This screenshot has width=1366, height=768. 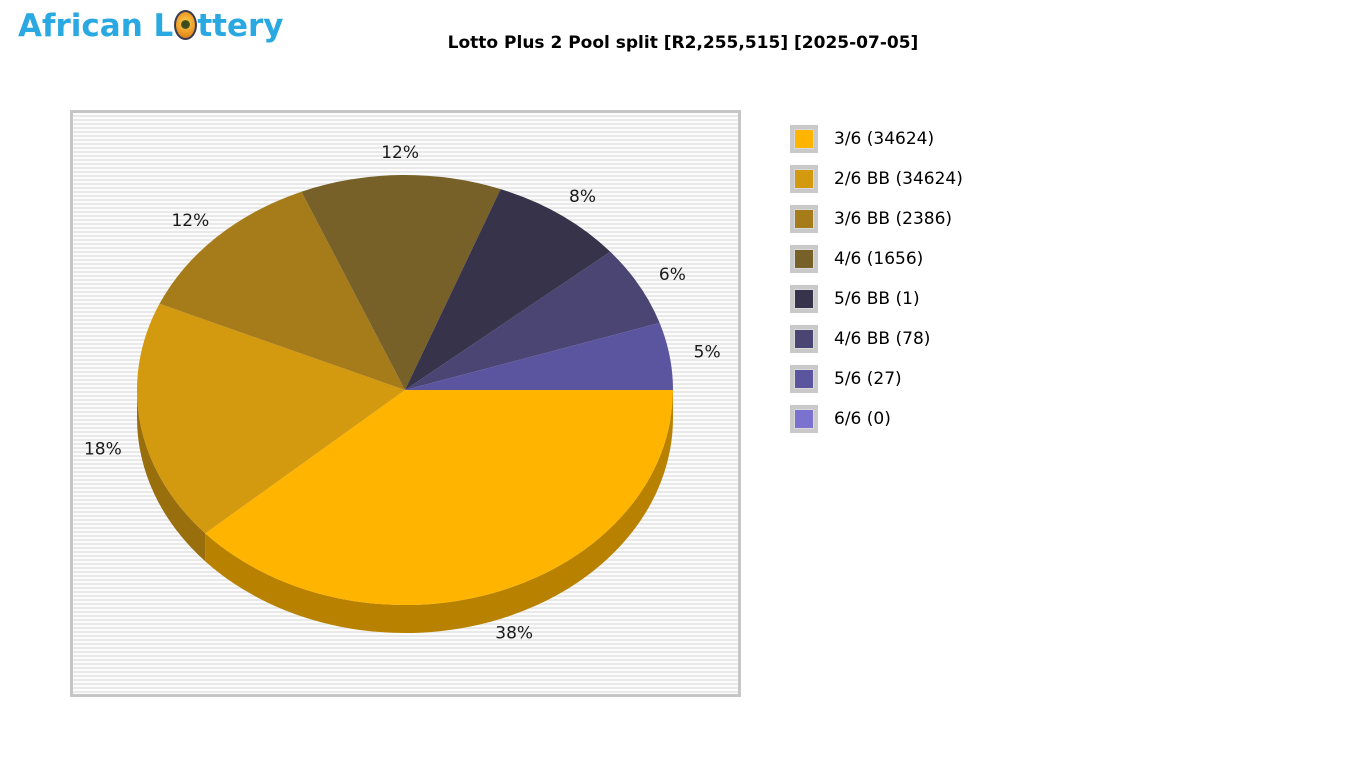 I want to click on legend-item-6: 5/6 (27), so click(x=876, y=379).